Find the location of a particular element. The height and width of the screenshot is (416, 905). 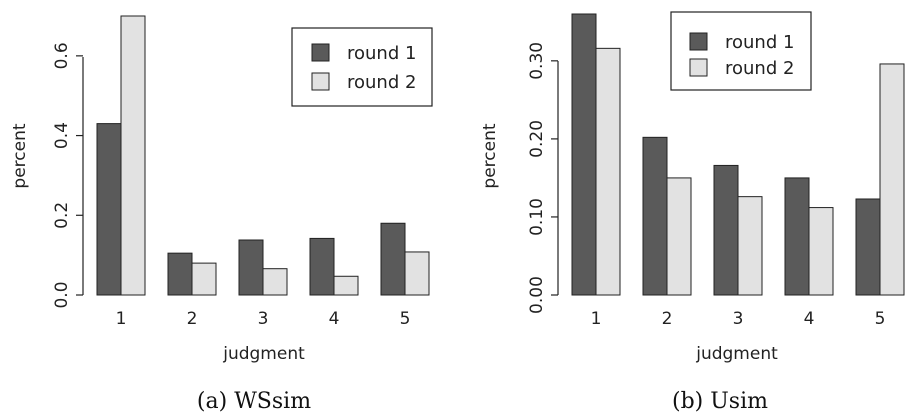

legend-wssim: round 1 round 2 is located at coordinates (362, 67).